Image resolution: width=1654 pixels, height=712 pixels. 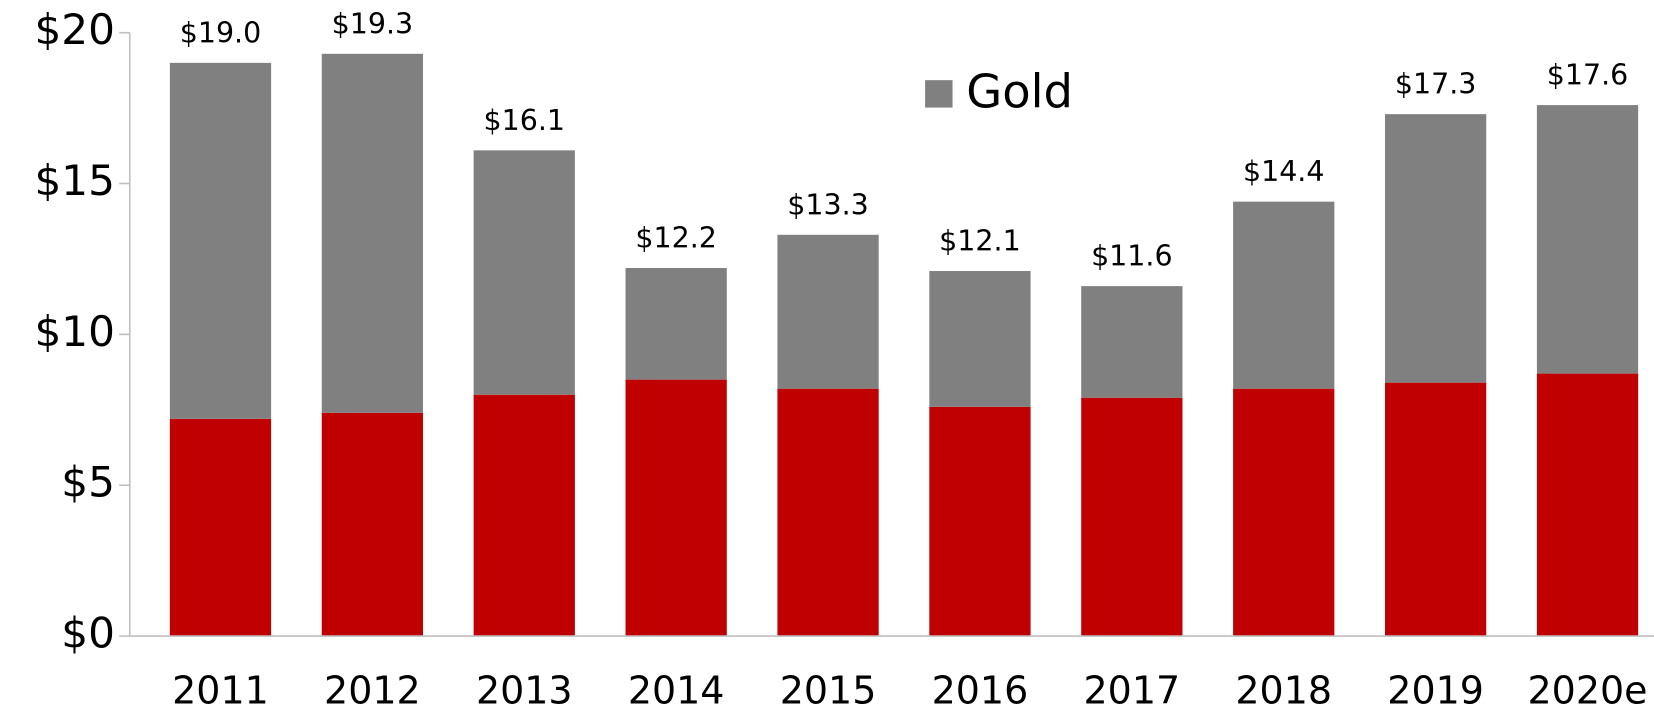 What do you see at coordinates (1132, 690) in the screenshot?
I see `x-tick-label: 2017` at bounding box center [1132, 690].